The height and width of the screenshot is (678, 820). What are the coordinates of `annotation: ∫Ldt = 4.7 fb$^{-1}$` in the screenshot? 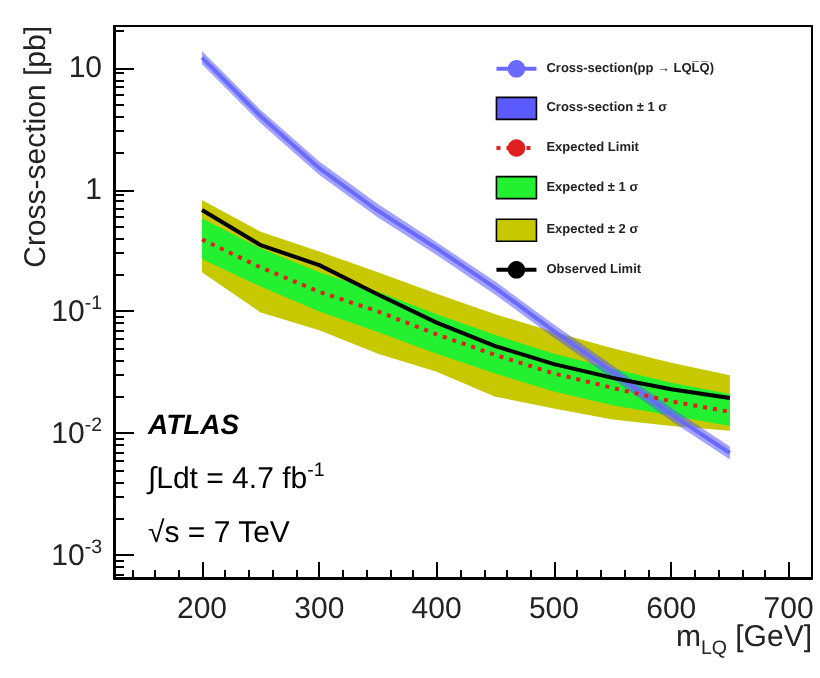 It's located at (236, 478).